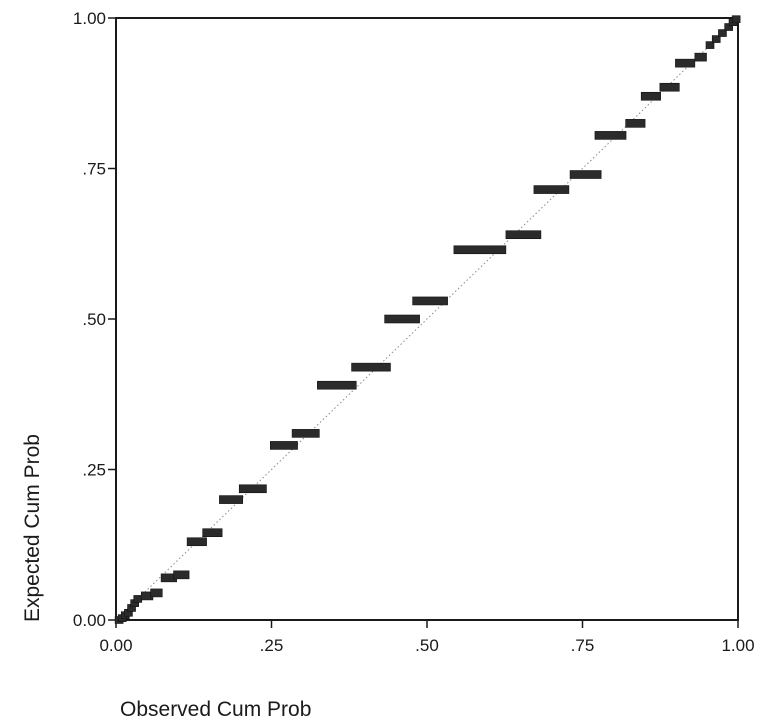 This screenshot has width=765, height=725. Describe the element at coordinates (94, 169) in the screenshot. I see `y-tick-label: .75` at that location.